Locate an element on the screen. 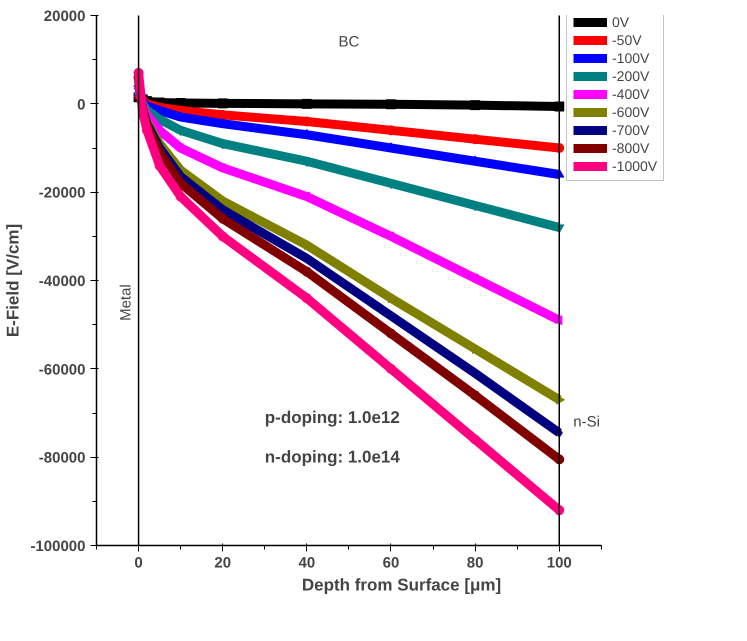 Image resolution: width=747 pixels, height=641 pixels. legend-label: -400V is located at coordinates (631, 94).